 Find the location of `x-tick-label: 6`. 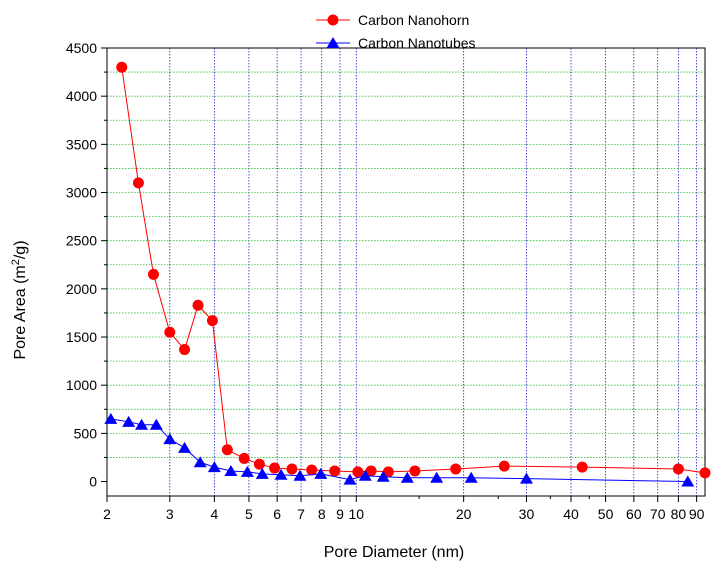

x-tick-label: 6 is located at coordinates (277, 514).